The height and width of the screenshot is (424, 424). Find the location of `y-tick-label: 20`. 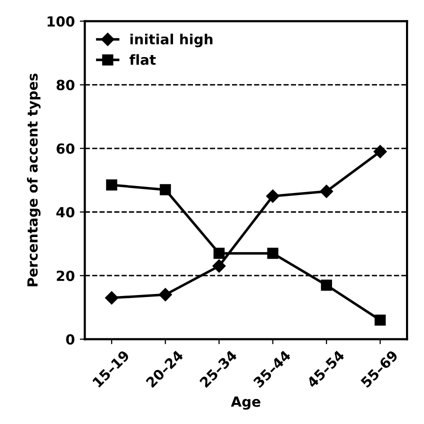

y-tick-label: 20 is located at coordinates (65, 276).